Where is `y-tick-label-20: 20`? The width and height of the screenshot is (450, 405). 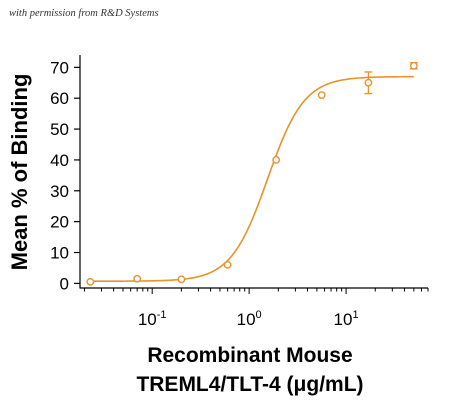 y-tick-label-20: 20 is located at coordinates (59, 222).